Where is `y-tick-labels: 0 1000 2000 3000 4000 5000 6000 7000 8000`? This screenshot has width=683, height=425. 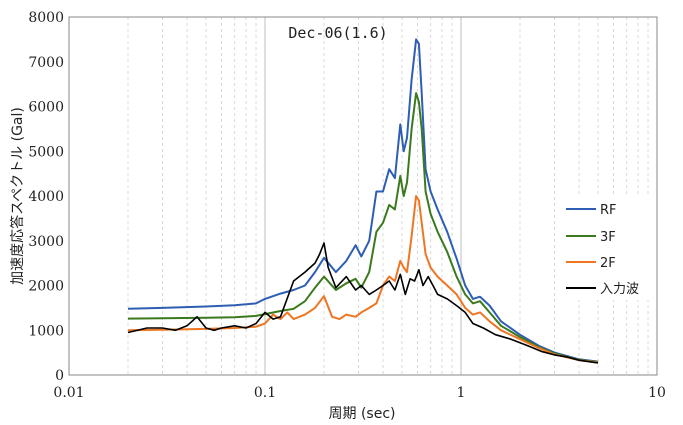
y-tick-labels: 0 1000 2000 3000 4000 5000 6000 7000 8000 is located at coordinates (46, 197).